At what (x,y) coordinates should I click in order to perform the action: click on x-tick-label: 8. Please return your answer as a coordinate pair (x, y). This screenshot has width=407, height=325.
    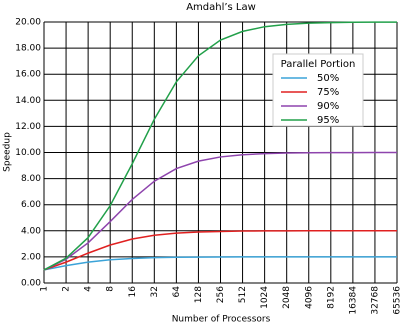
    Looking at the image, I should click on (111, 289).